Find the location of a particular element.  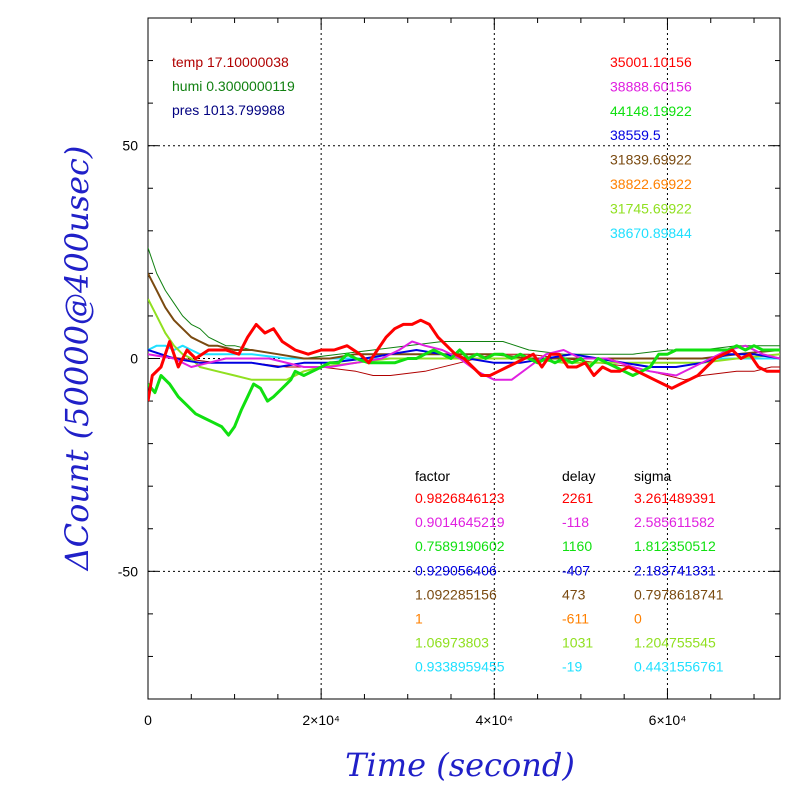

series-mean-1: 38888.60156 is located at coordinates (651, 86).